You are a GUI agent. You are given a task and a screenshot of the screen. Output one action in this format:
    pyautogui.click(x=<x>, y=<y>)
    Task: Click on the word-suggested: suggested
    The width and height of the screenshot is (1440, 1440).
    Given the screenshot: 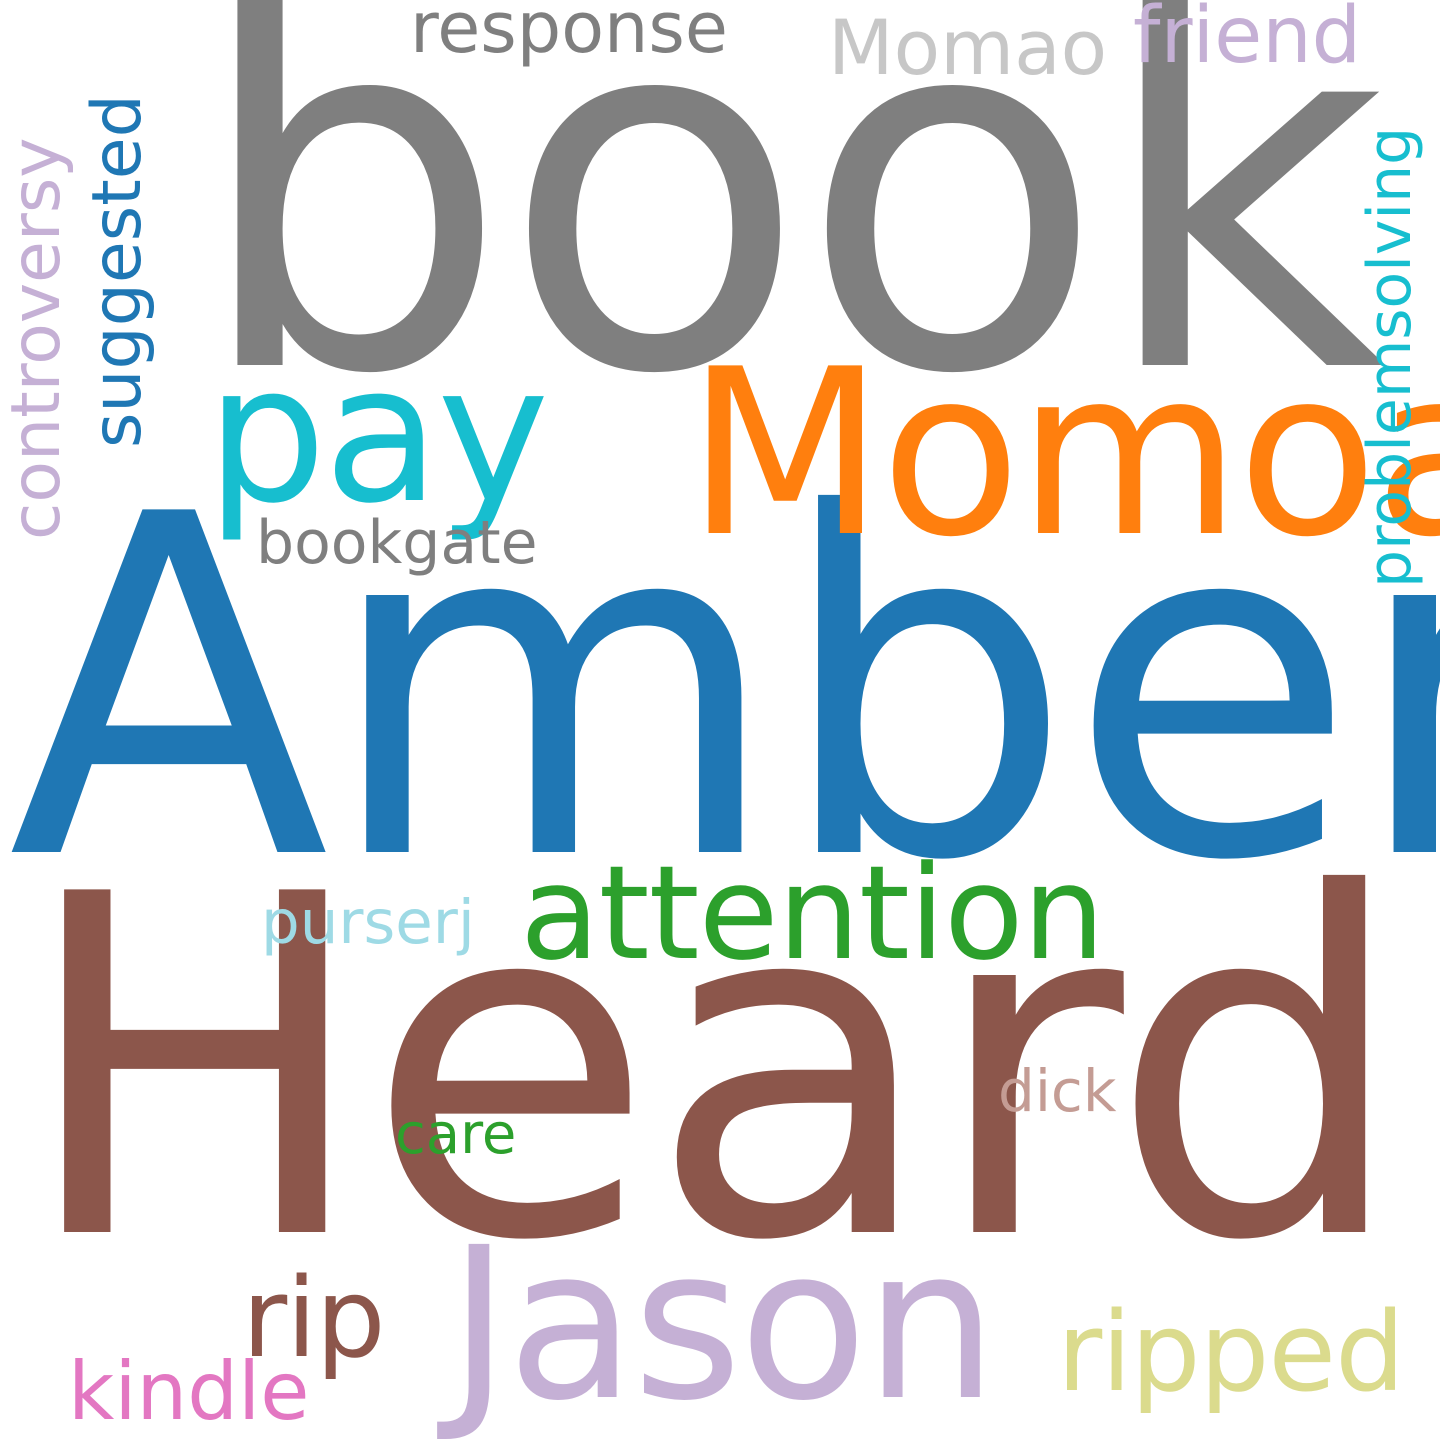 What is the action you would take?
    pyautogui.click(x=117, y=271)
    